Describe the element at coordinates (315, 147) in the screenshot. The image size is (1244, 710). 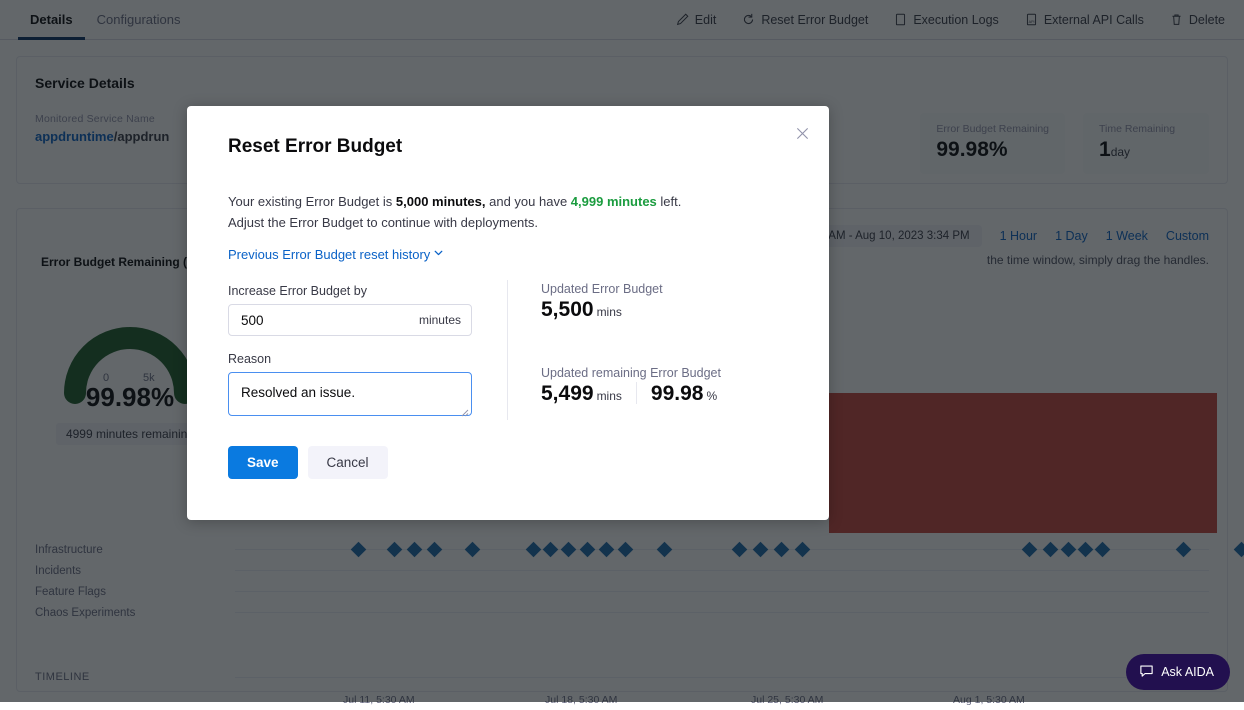
I see `dialog-title: Reset Error Budget` at that location.